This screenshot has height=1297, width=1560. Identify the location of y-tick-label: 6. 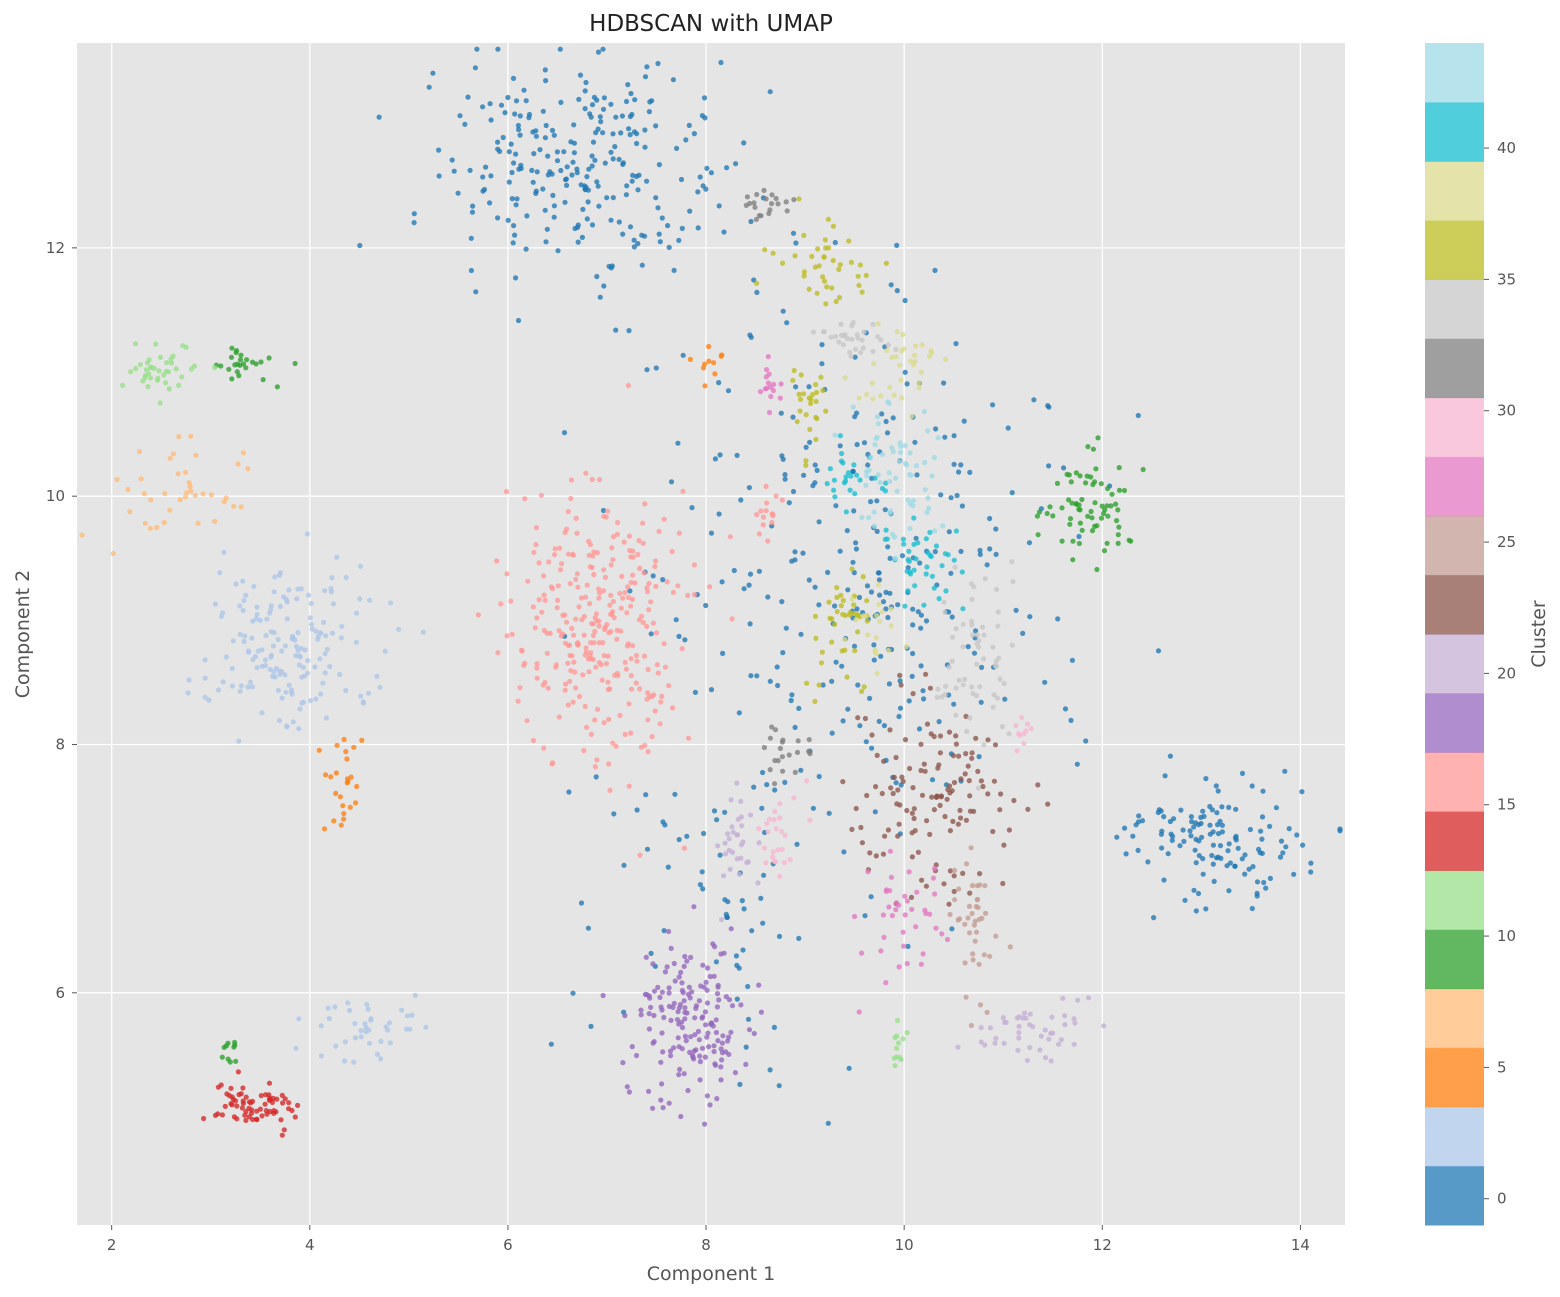
(60, 993).